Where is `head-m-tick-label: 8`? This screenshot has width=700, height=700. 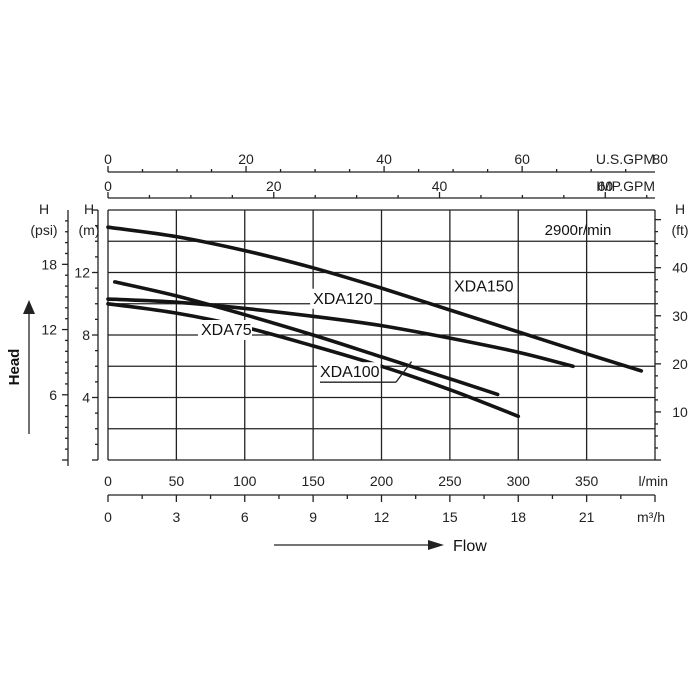 head-m-tick-label: 8 is located at coordinates (86, 335).